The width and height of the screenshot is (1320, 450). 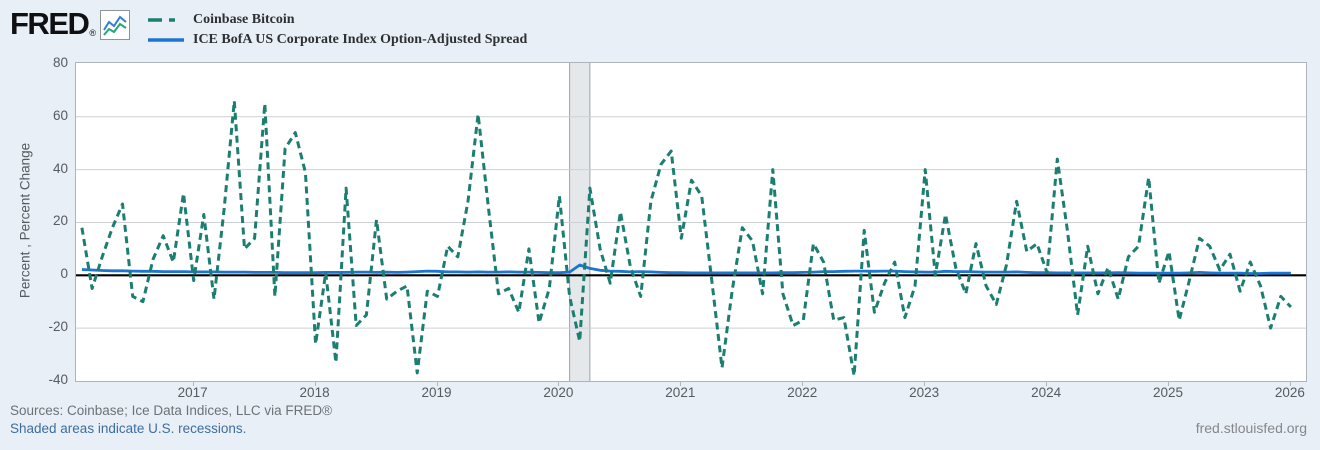 I want to click on x-tick-label: 2026, so click(x=1289, y=392).